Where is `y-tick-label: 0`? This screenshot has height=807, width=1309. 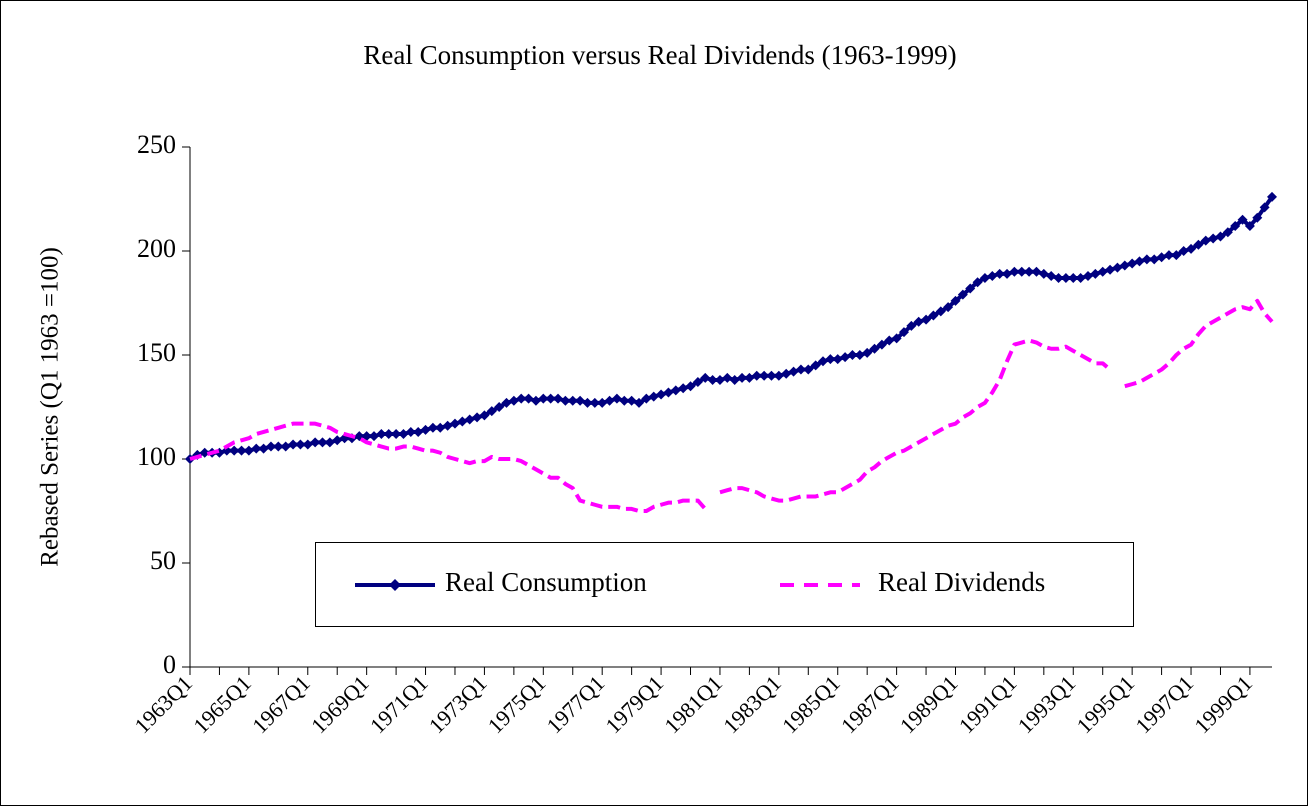 y-tick-label: 0 is located at coordinates (169, 664).